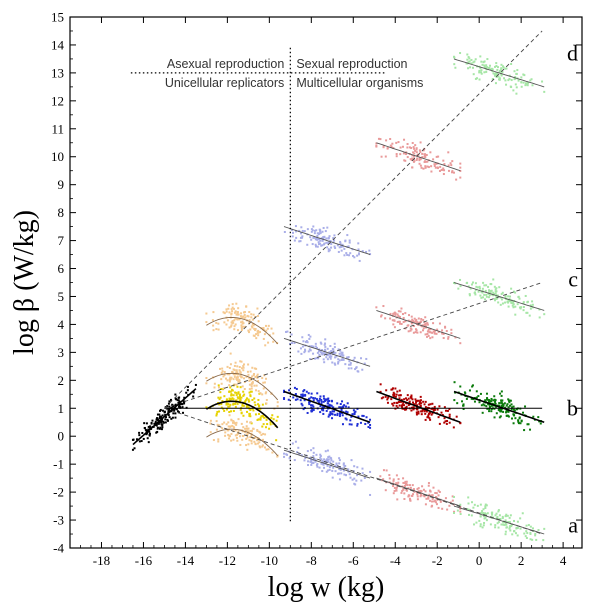 This screenshot has width=604, height=605. What do you see at coordinates (242, 442) in the screenshot?
I see `fit-line-light_orange` at bounding box center [242, 442].